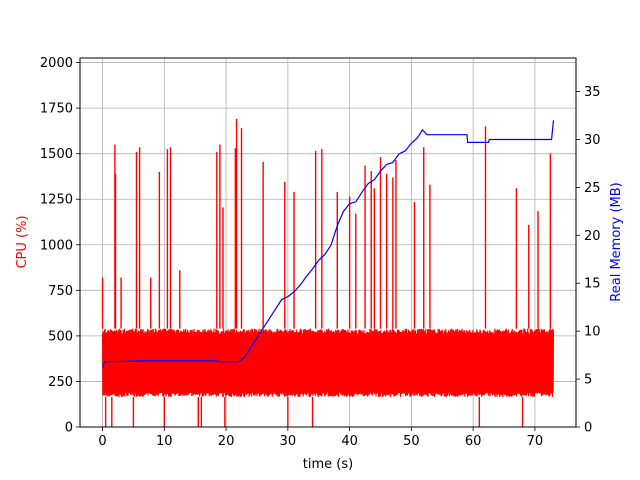 The image size is (640, 480). What do you see at coordinates (288, 441) in the screenshot?
I see `x-tick-label: 30` at bounding box center [288, 441].